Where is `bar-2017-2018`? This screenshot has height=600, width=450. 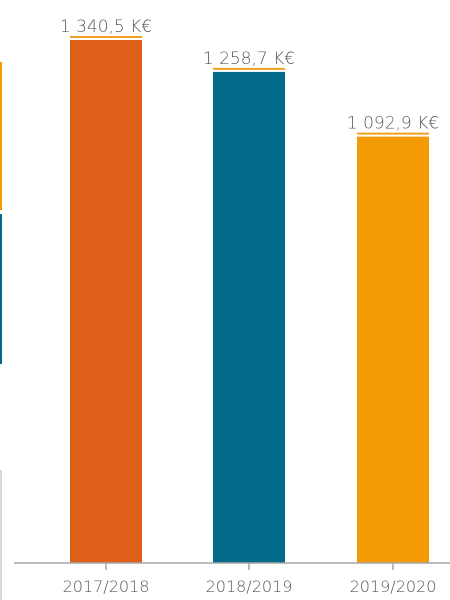 bar-2017-2018 is located at coordinates (106, 301).